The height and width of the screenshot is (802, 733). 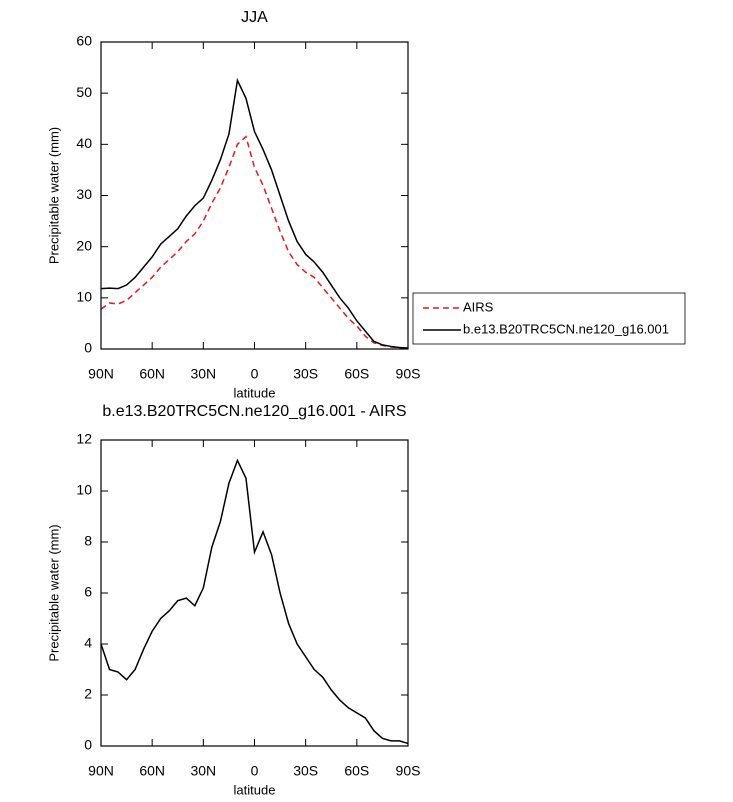 I want to click on y-tick-label: 50, so click(x=84, y=92).